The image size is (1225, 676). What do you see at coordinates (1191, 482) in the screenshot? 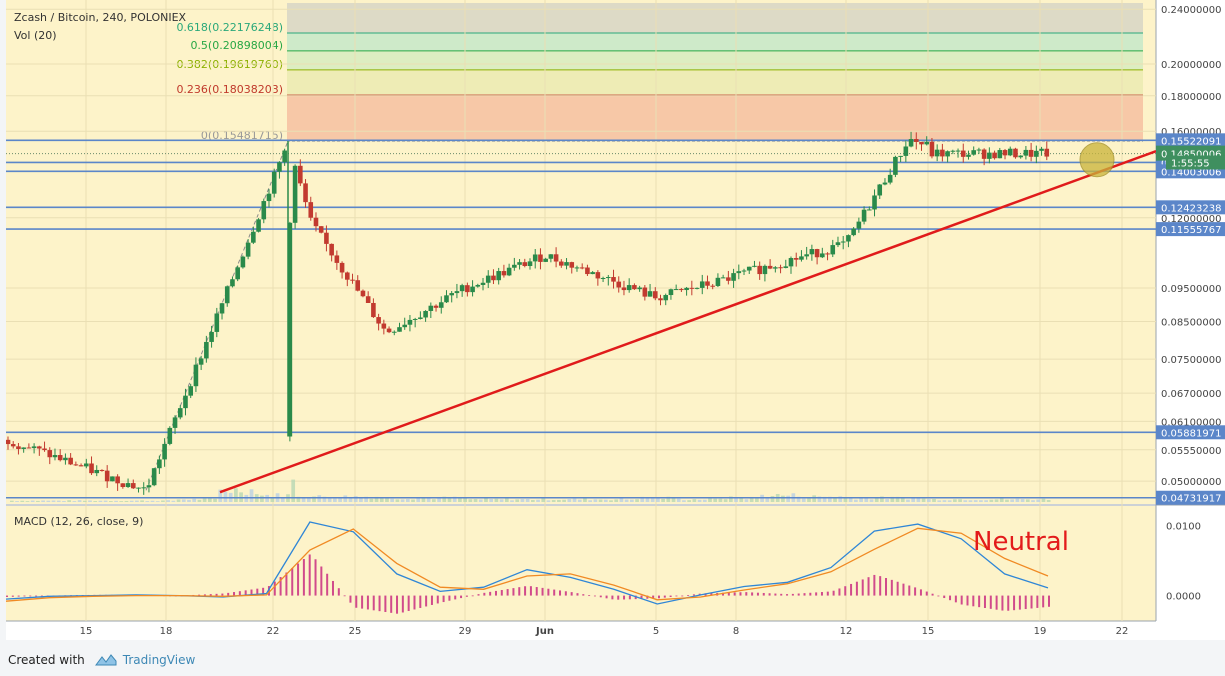
I see `price-tick-label: 0.05000000` at bounding box center [1191, 482].